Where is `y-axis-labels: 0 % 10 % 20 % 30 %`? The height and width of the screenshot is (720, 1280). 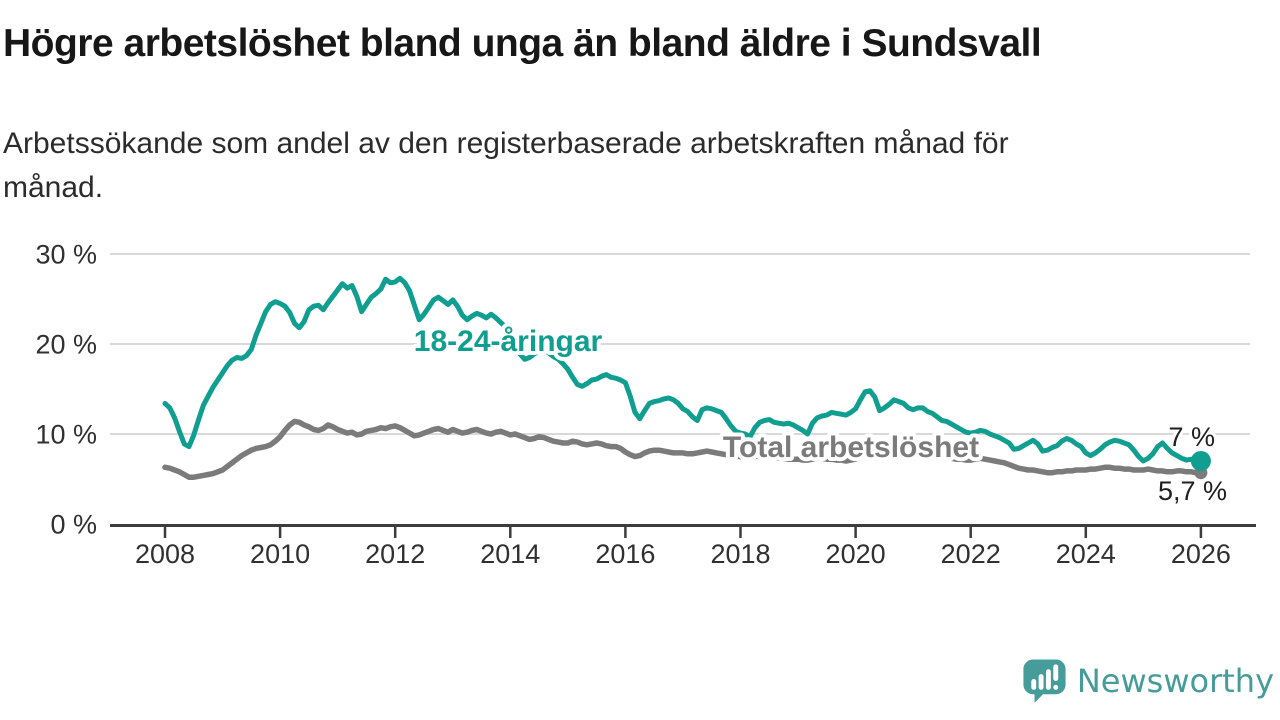
y-axis-labels: 0 % 10 % 20 % 30 % is located at coordinates (66, 390).